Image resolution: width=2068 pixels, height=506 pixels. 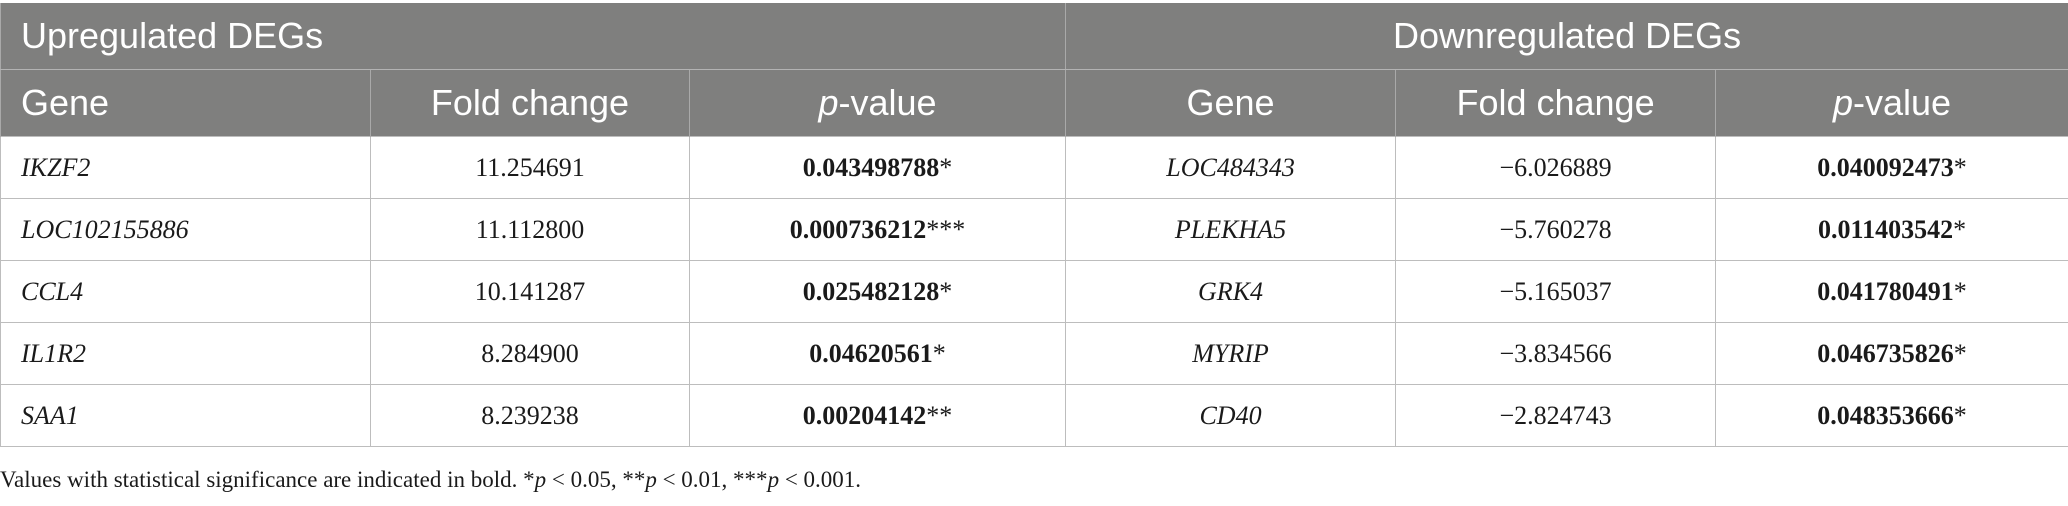 I want to click on up-p-value-cell: 0.043498788*, so click(x=877, y=167).